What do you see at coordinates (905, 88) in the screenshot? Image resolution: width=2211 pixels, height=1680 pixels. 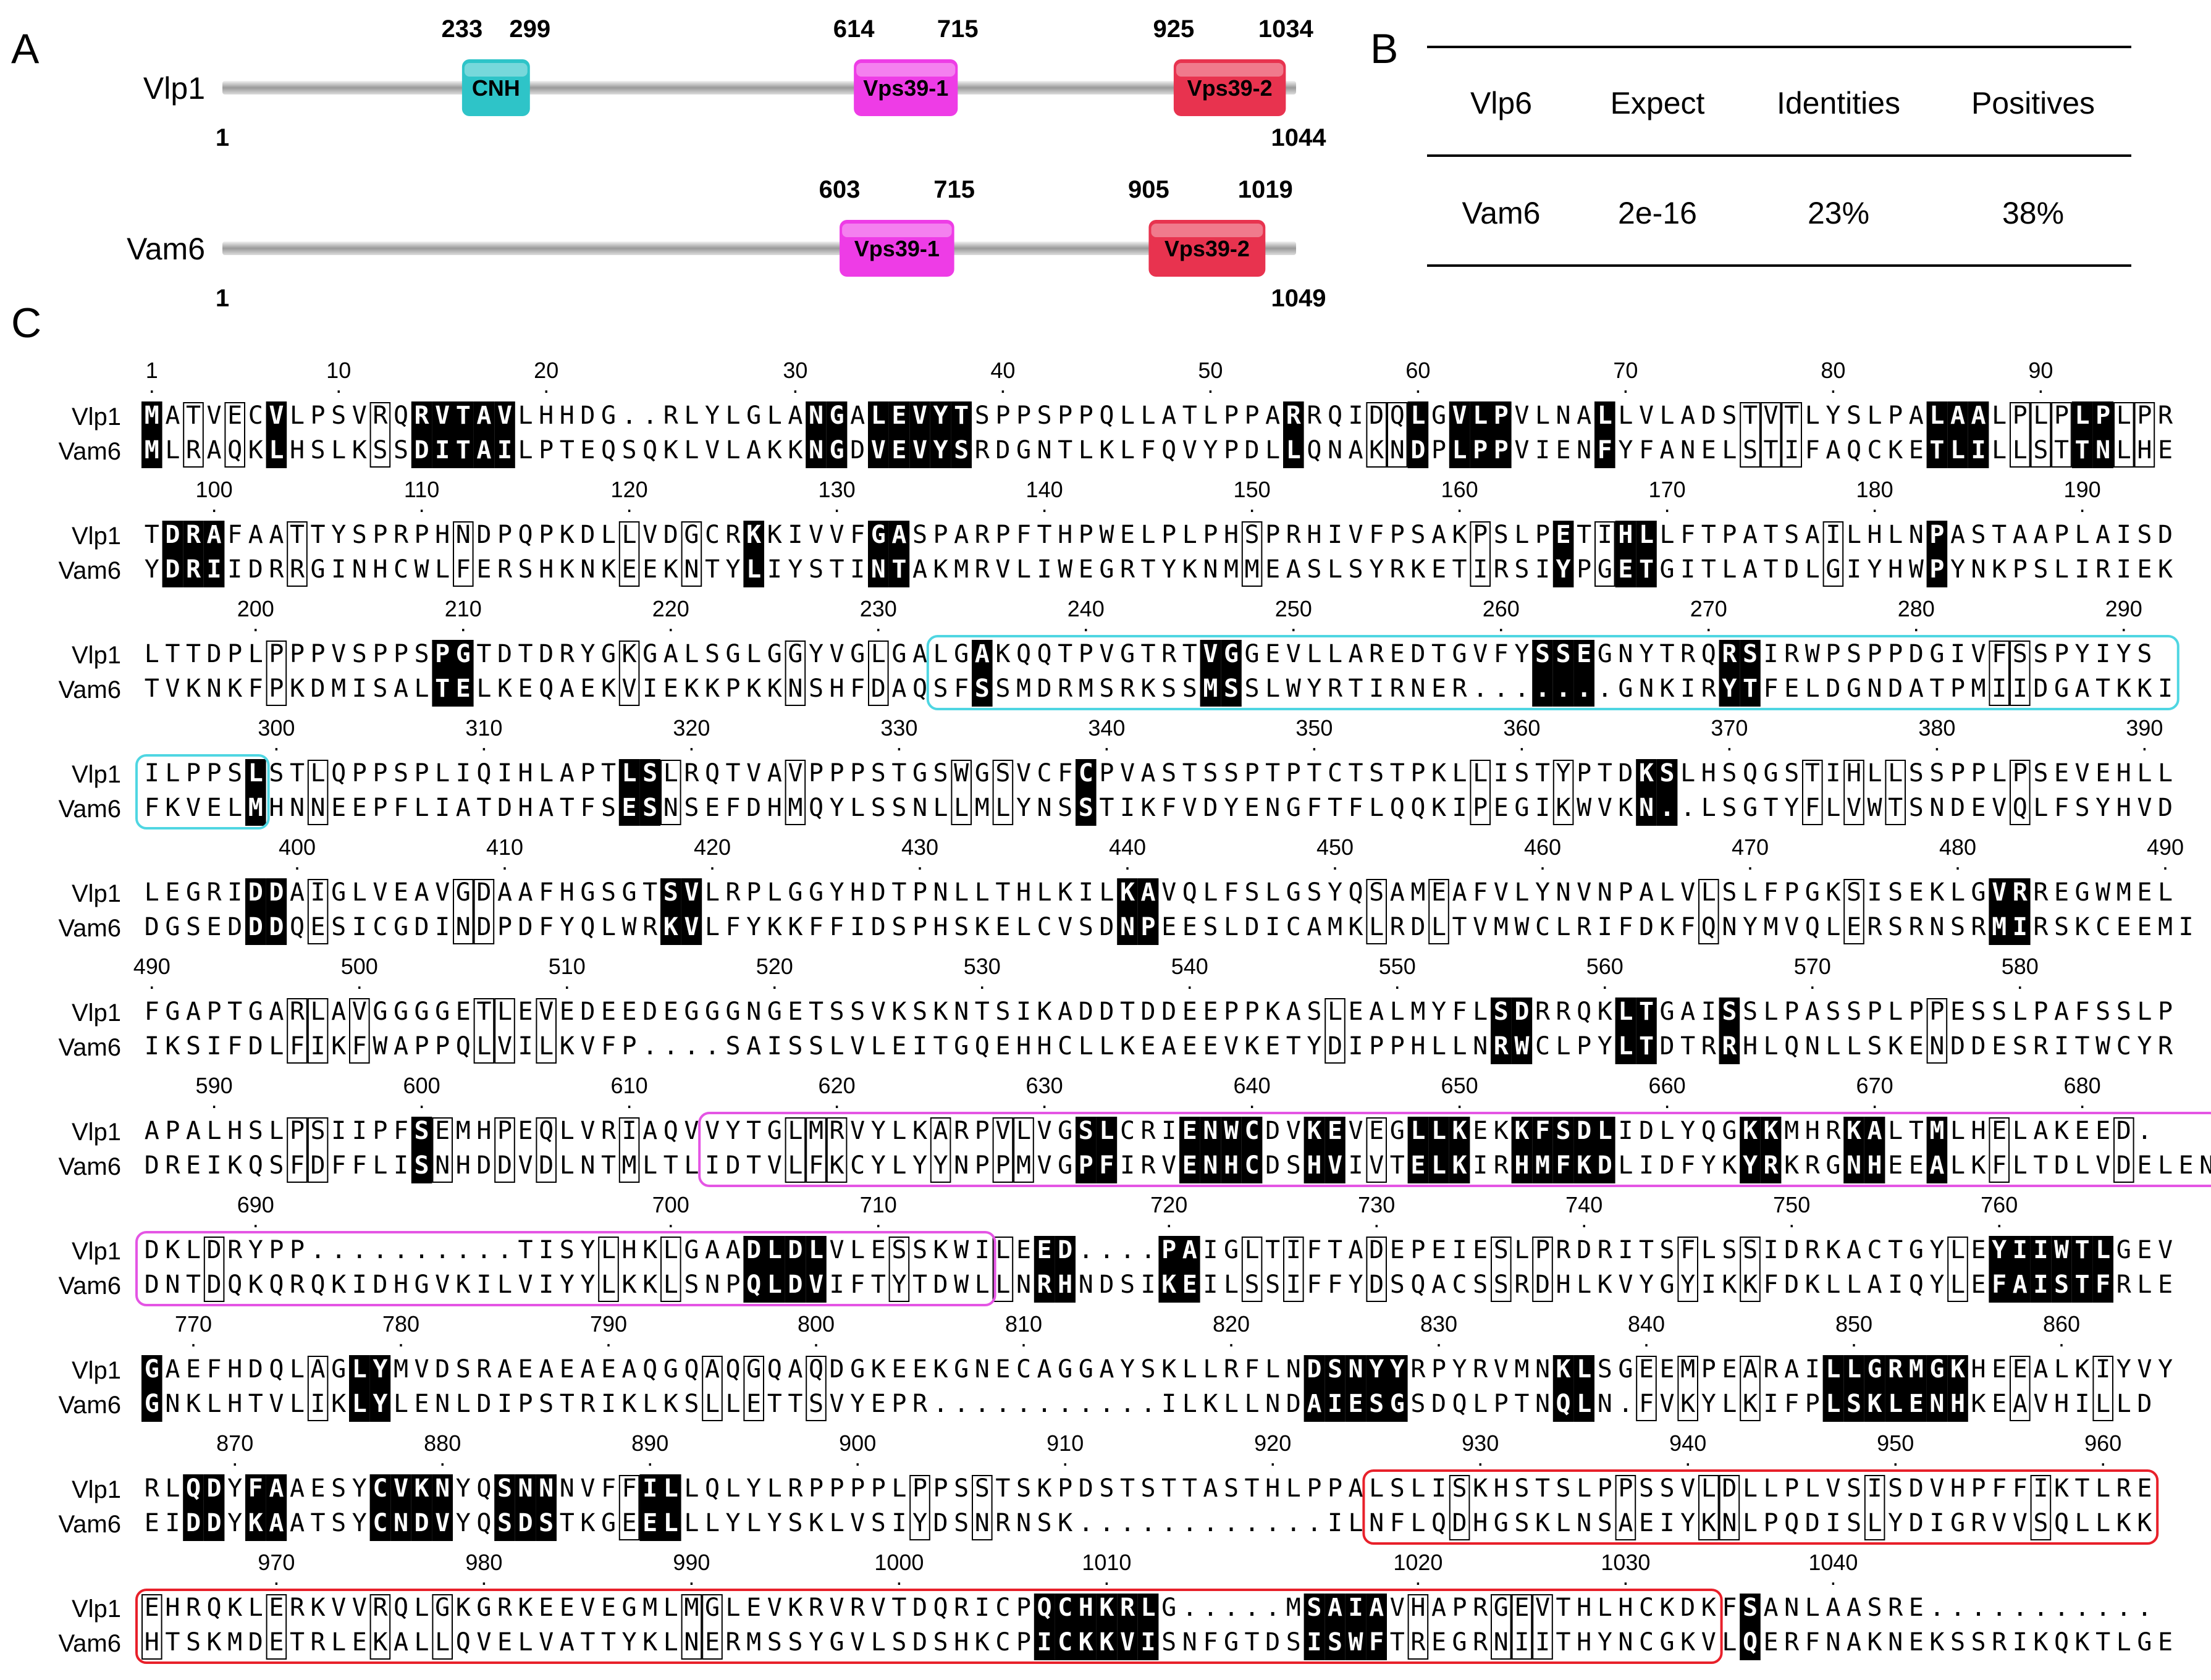 I see `domain-label: Vps39-1` at bounding box center [905, 88].